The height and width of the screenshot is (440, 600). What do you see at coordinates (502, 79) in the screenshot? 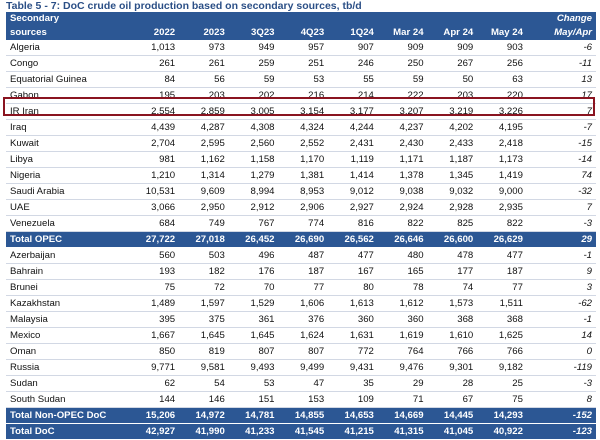
I see `value-cell: 63` at bounding box center [502, 79].